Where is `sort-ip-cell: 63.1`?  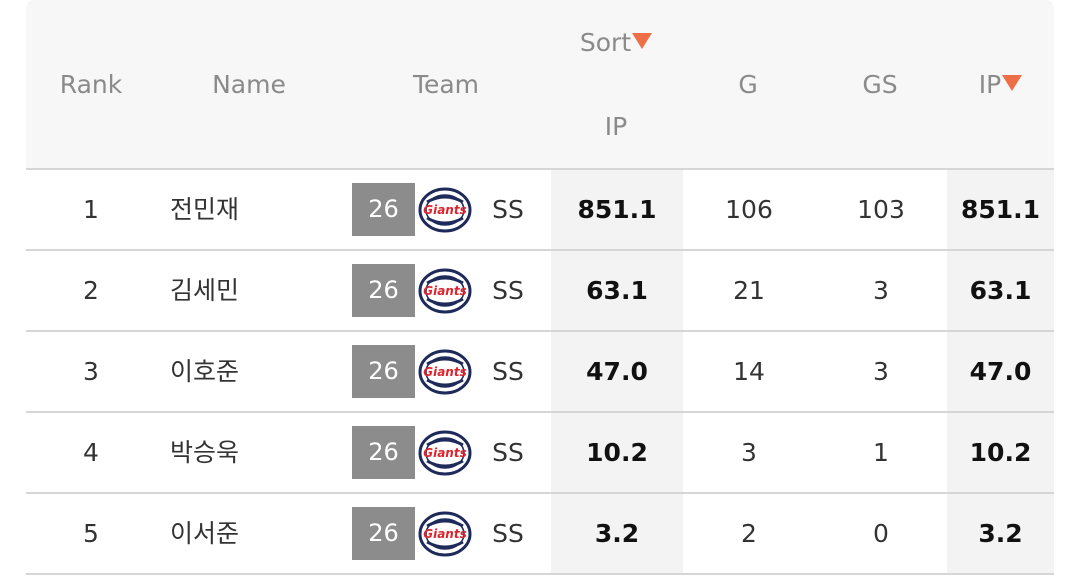 sort-ip-cell: 63.1 is located at coordinates (617, 290).